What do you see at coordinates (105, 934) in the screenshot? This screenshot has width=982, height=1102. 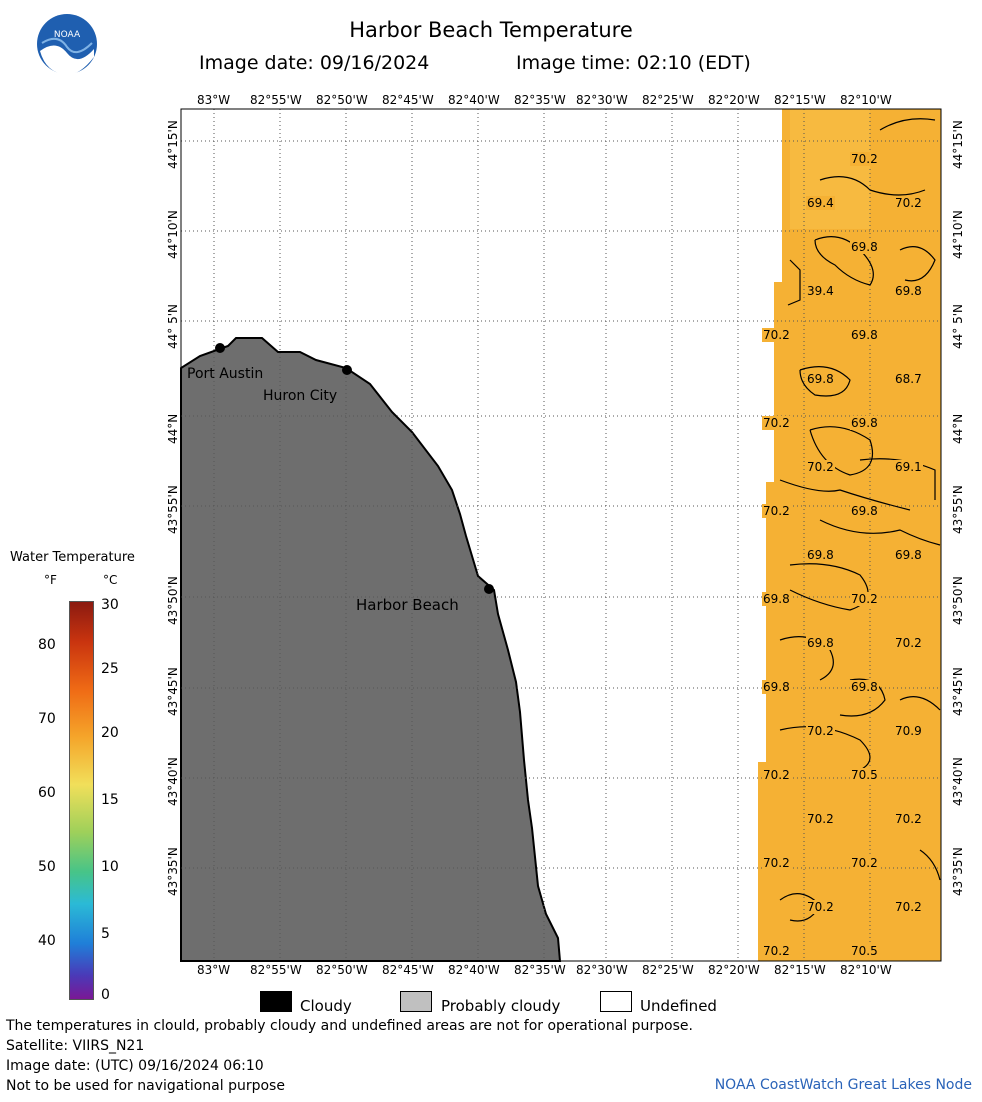 I see `colorbar-c-label: 5` at bounding box center [105, 934].